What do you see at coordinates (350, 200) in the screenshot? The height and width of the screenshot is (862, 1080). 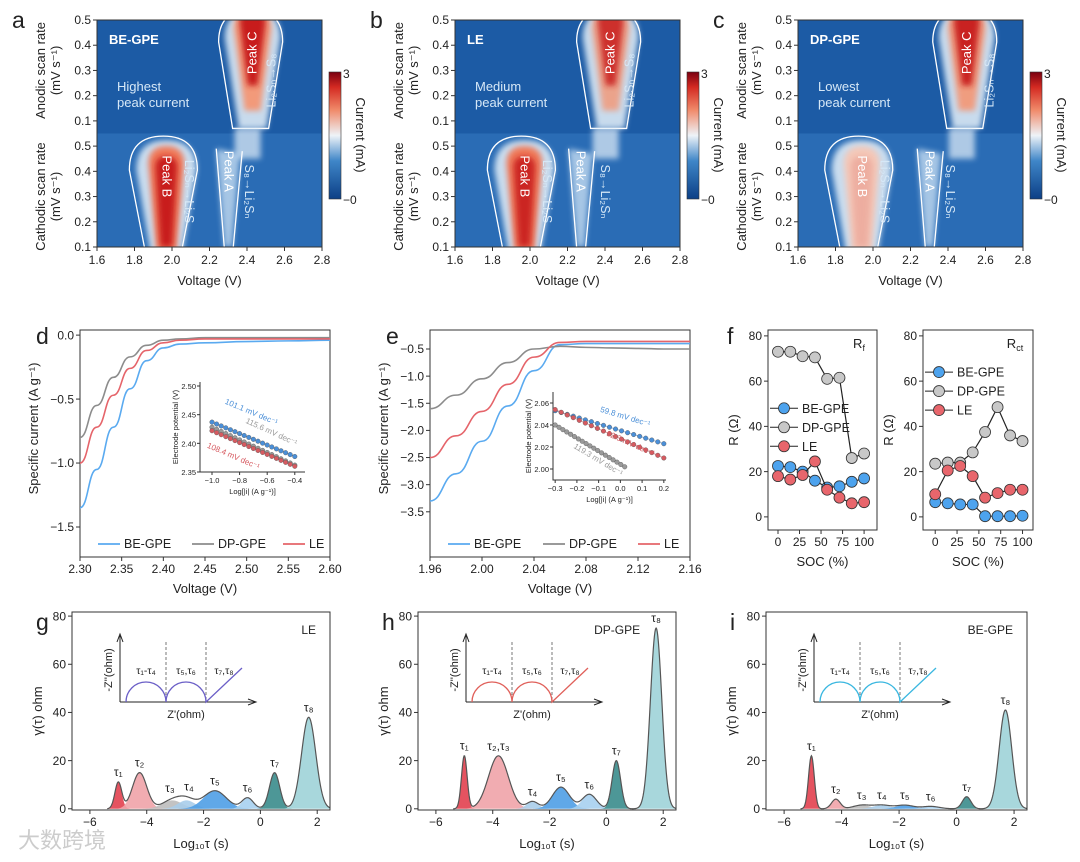 I see `colorbar-min-label: −0` at bounding box center [350, 200].